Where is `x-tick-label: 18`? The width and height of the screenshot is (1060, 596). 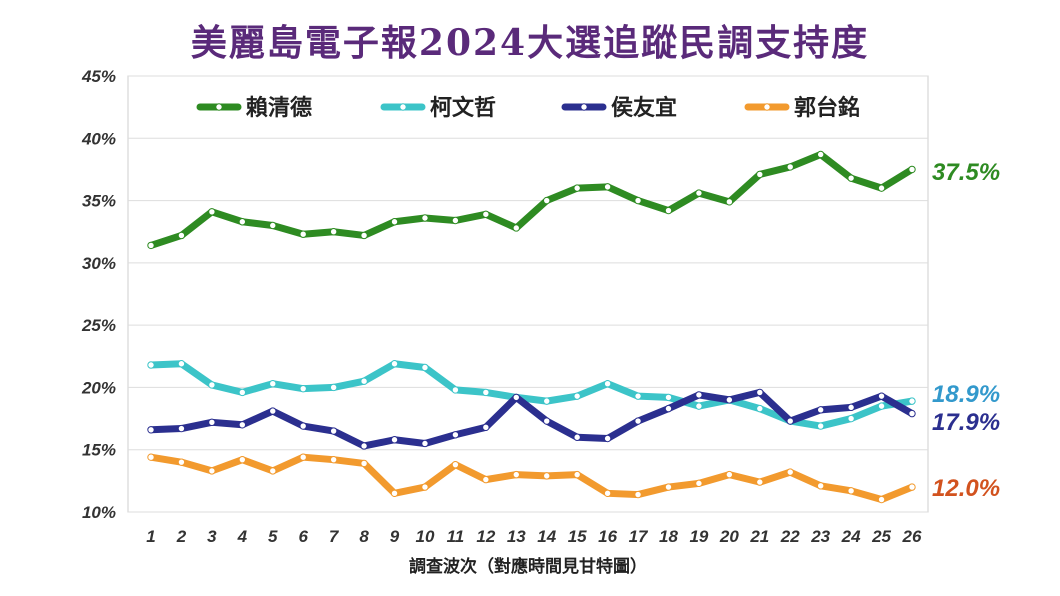
x-tick-label: 18 is located at coordinates (668, 536).